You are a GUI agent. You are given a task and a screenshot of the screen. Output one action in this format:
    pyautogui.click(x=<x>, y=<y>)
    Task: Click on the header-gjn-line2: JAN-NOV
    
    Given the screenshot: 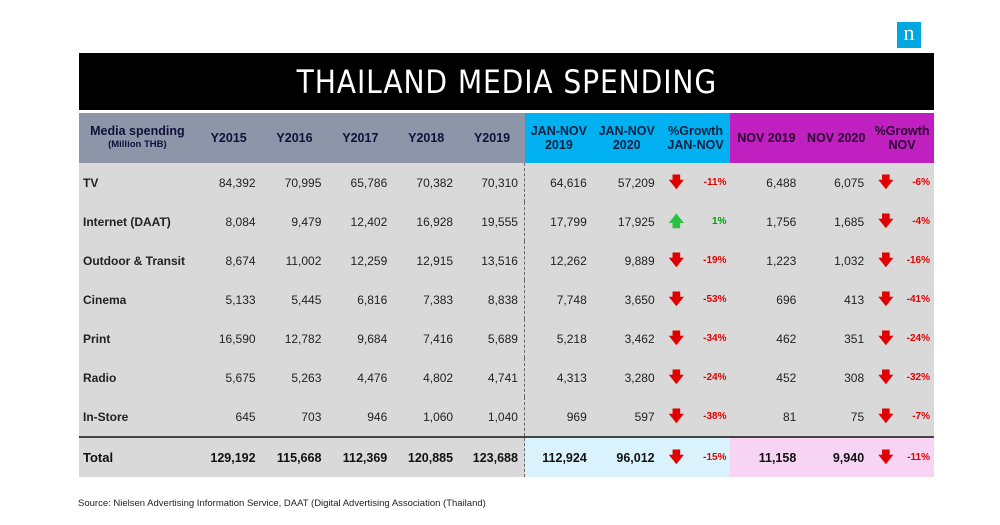 What is the action you would take?
    pyautogui.click(x=695, y=145)
    